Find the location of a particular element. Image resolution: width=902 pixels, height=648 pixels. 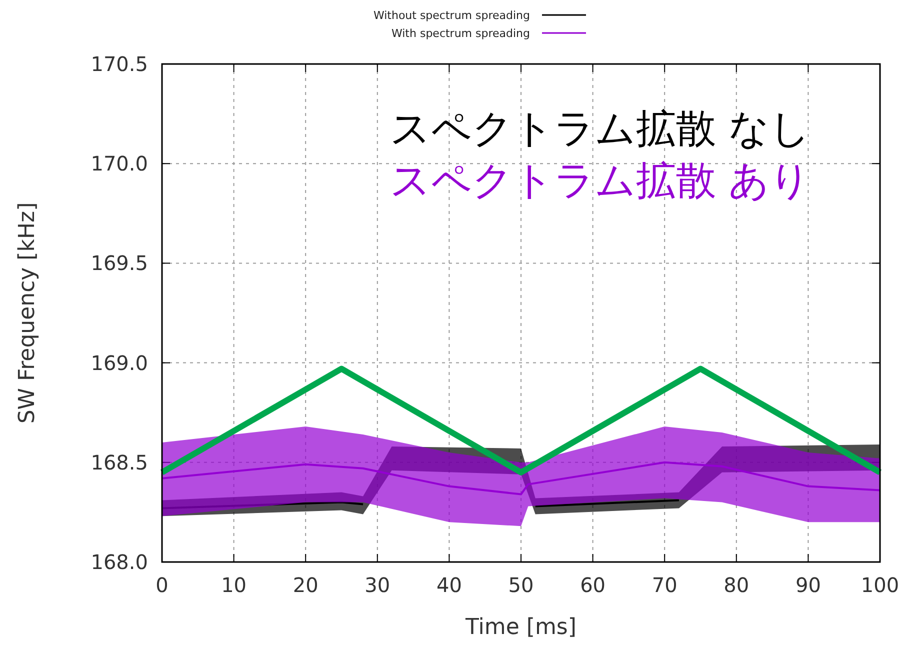

x-axis-title: Time [ms] is located at coordinates (520, 627).